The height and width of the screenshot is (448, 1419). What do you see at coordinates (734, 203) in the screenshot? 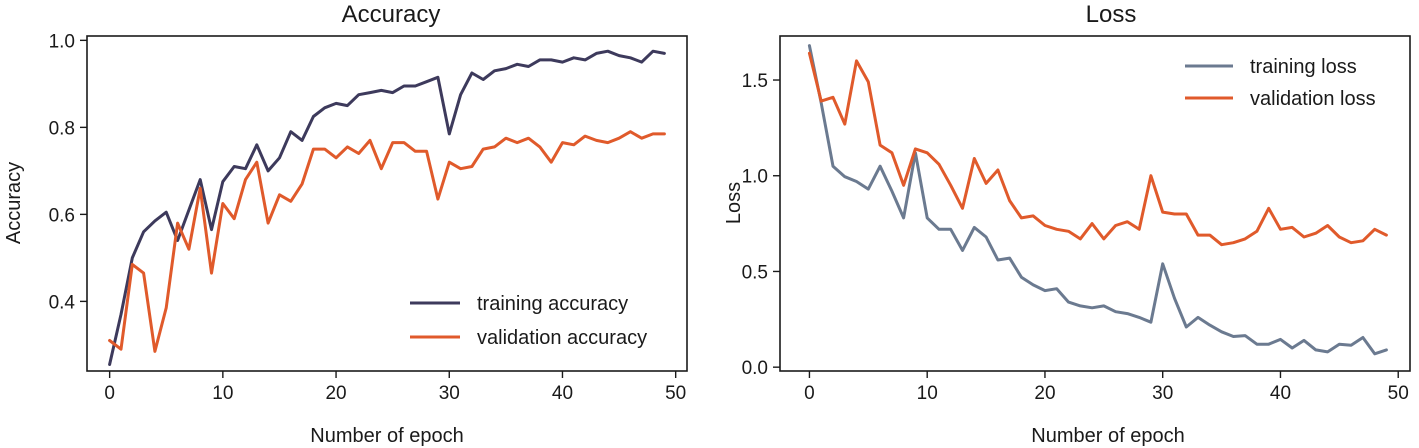
I see `loss-y-axis-label: Loss` at bounding box center [734, 203].